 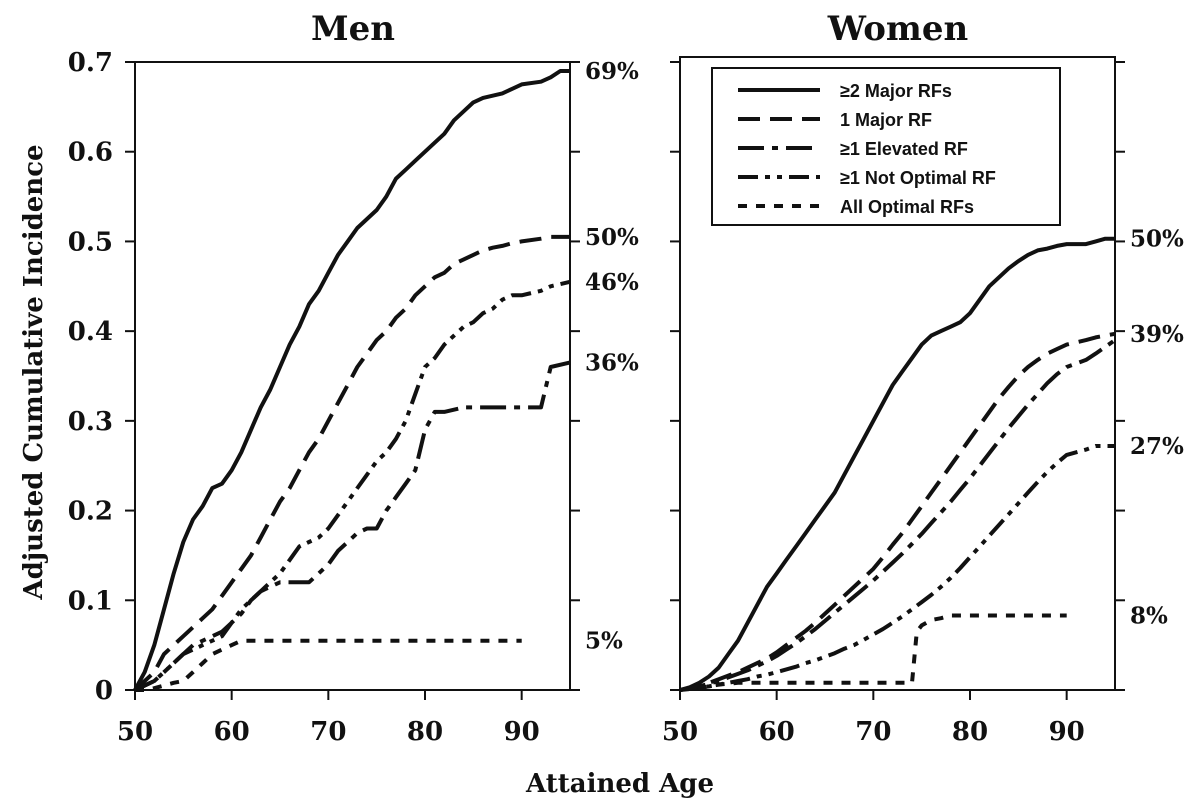 I want to click on y-tick-label: 0.2, so click(x=90, y=512).